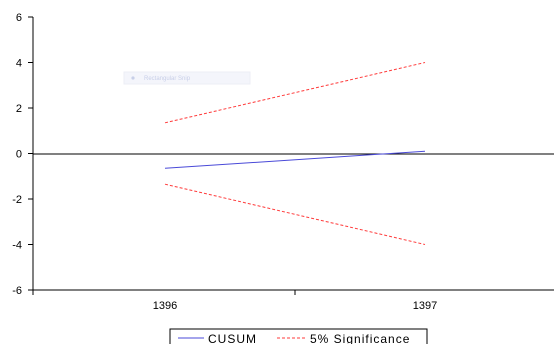 The height and width of the screenshot is (344, 554). I want to click on y-tick-label: 0, so click(19, 155).